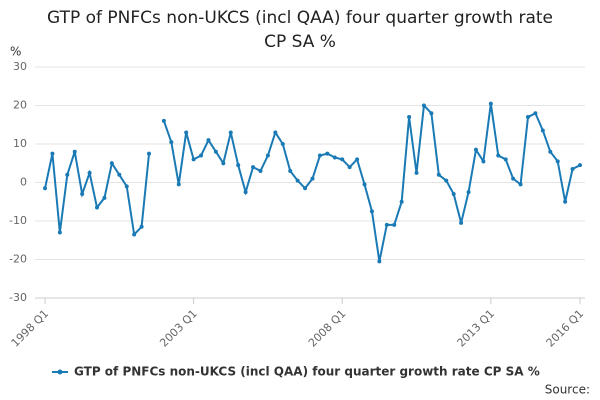 Image resolution: width=600 pixels, height=400 pixels. Describe the element at coordinates (565, 328) in the screenshot. I see `x-tick-label: 2016 Q1` at that location.